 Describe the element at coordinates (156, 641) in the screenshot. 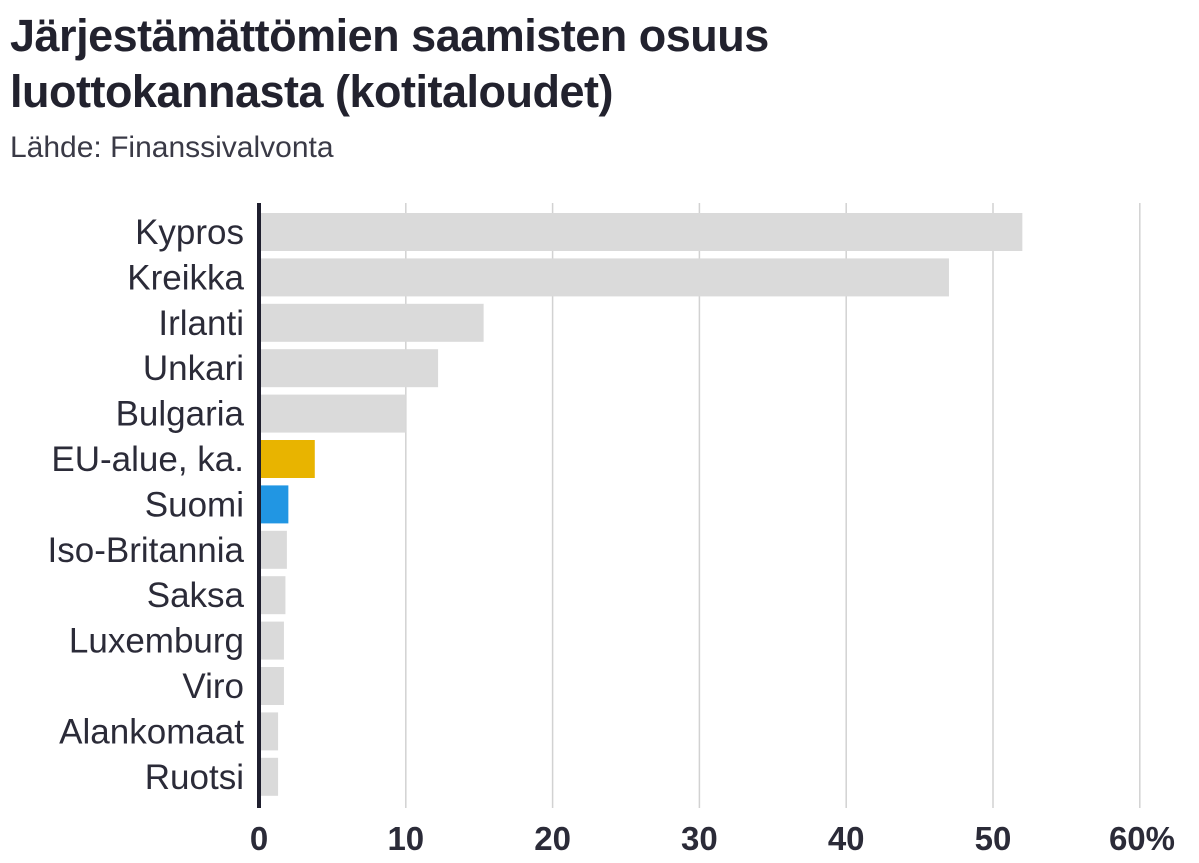

I see `category-label-luxemburg: Luxemburg` at that location.